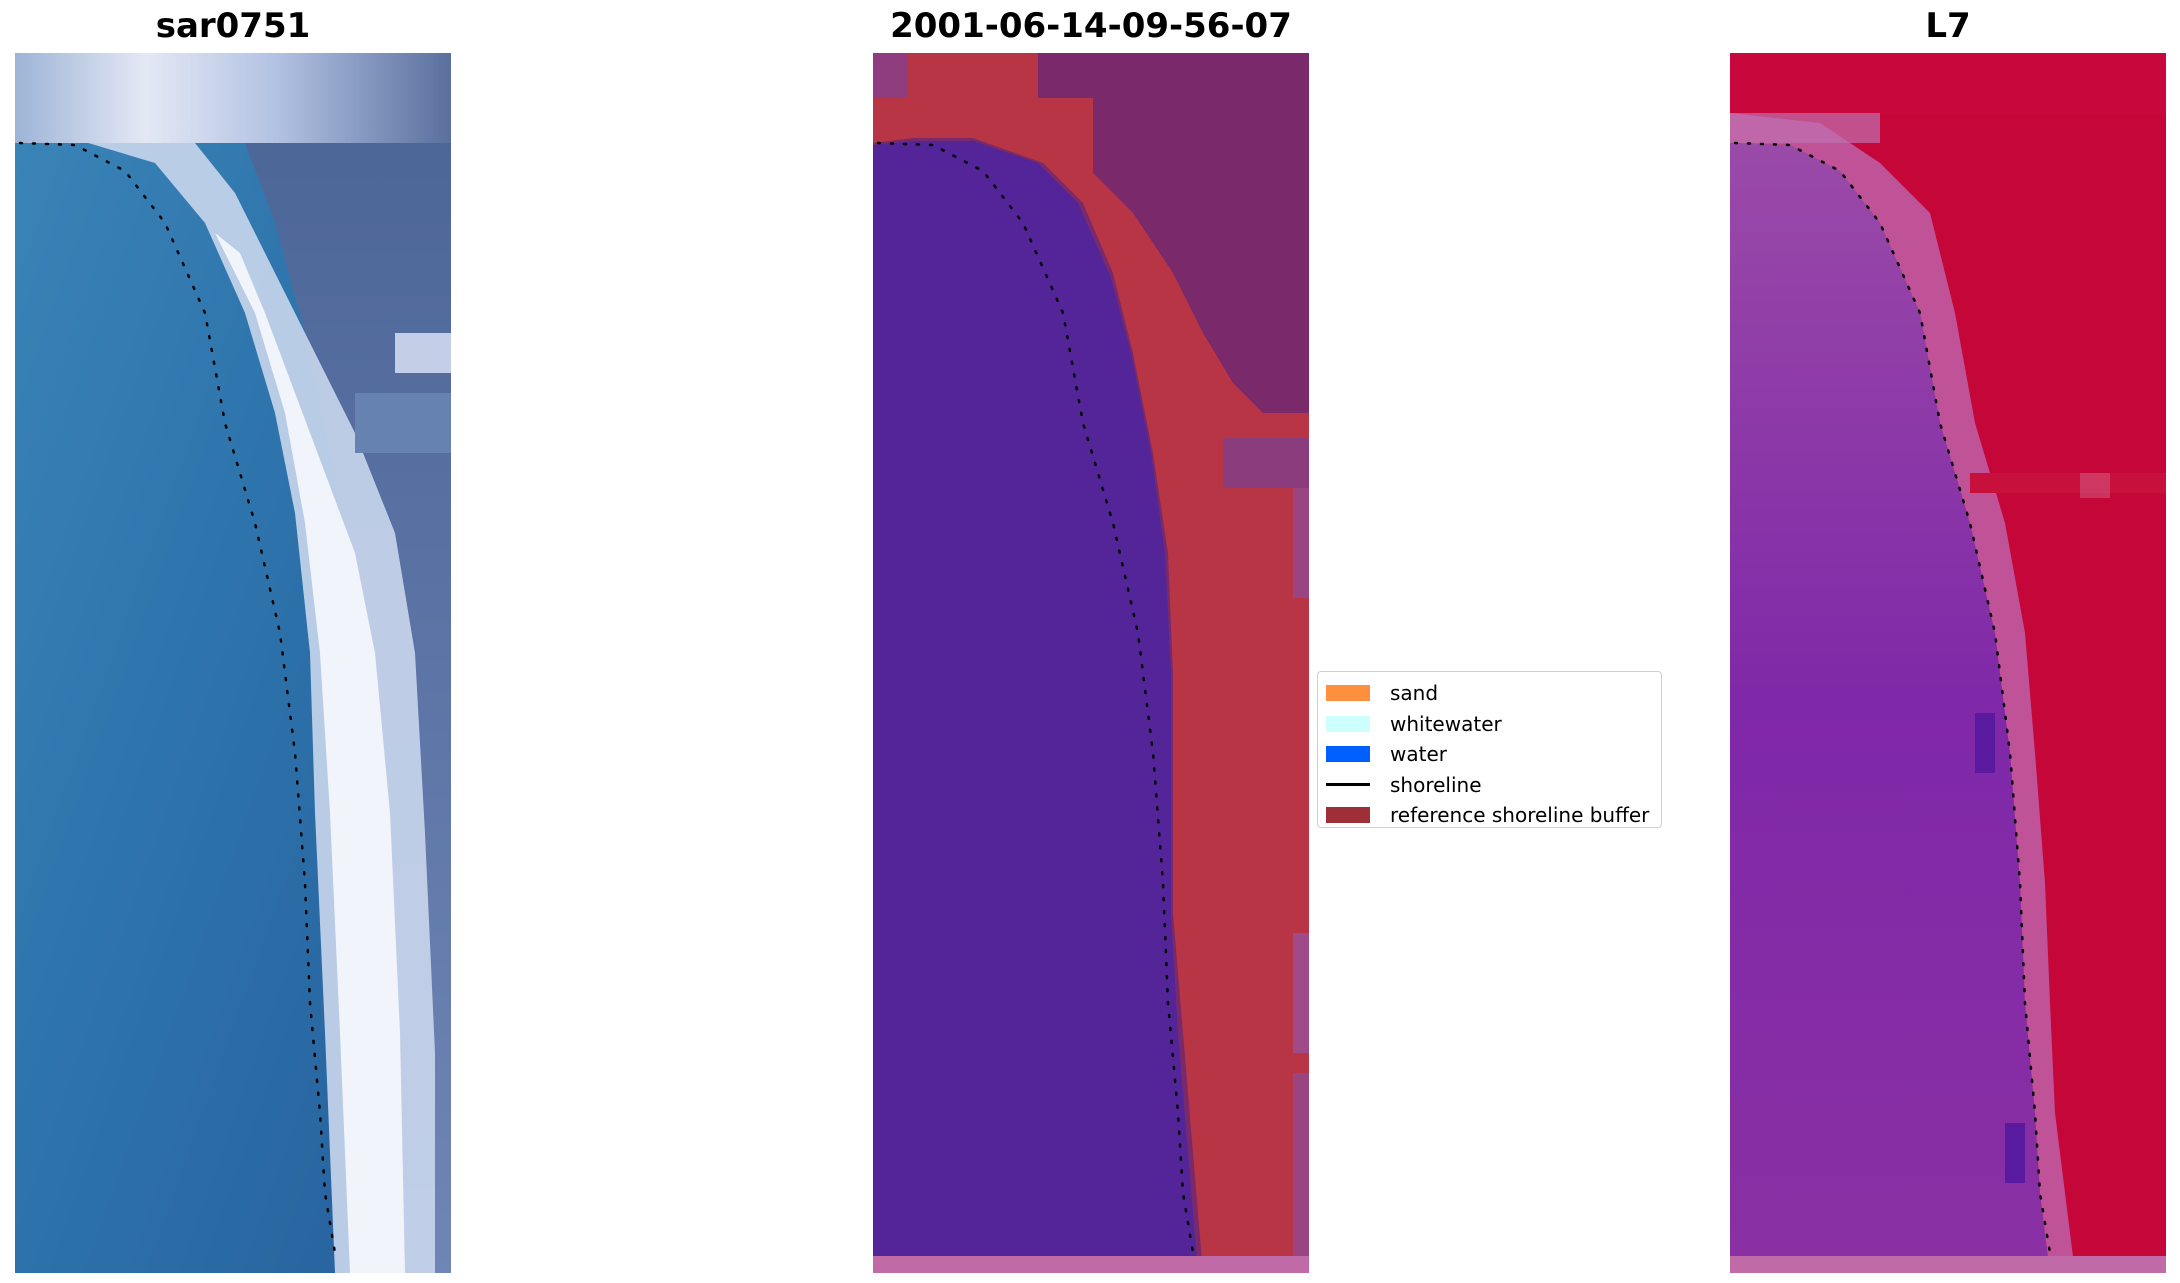 The image size is (2180, 1283). Describe the element at coordinates (1348, 754) in the screenshot. I see `water-swatch` at that location.